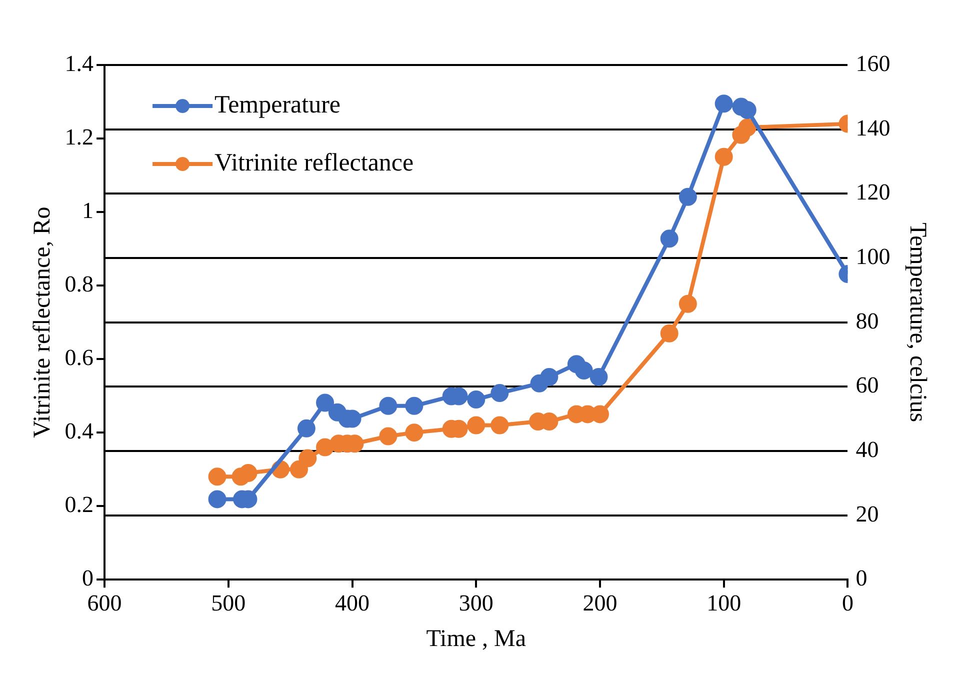 This screenshot has width=960, height=693. What do you see at coordinates (917, 322) in the screenshot?
I see `y2-axis-title: Temperature, celcius` at bounding box center [917, 322].